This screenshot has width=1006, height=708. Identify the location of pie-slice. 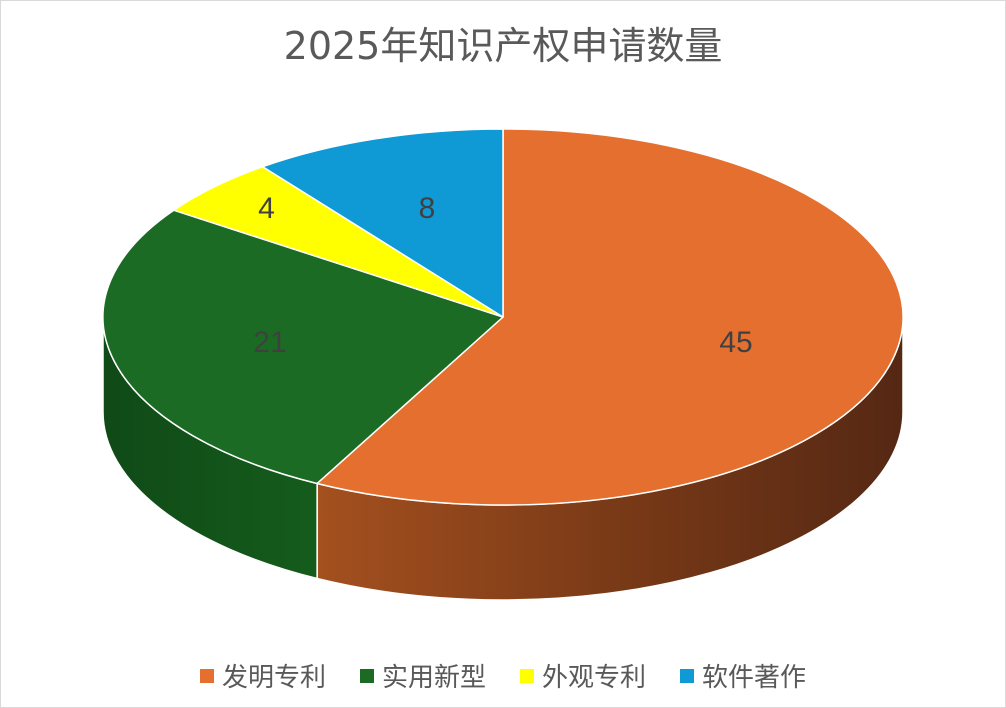
(382, 223).